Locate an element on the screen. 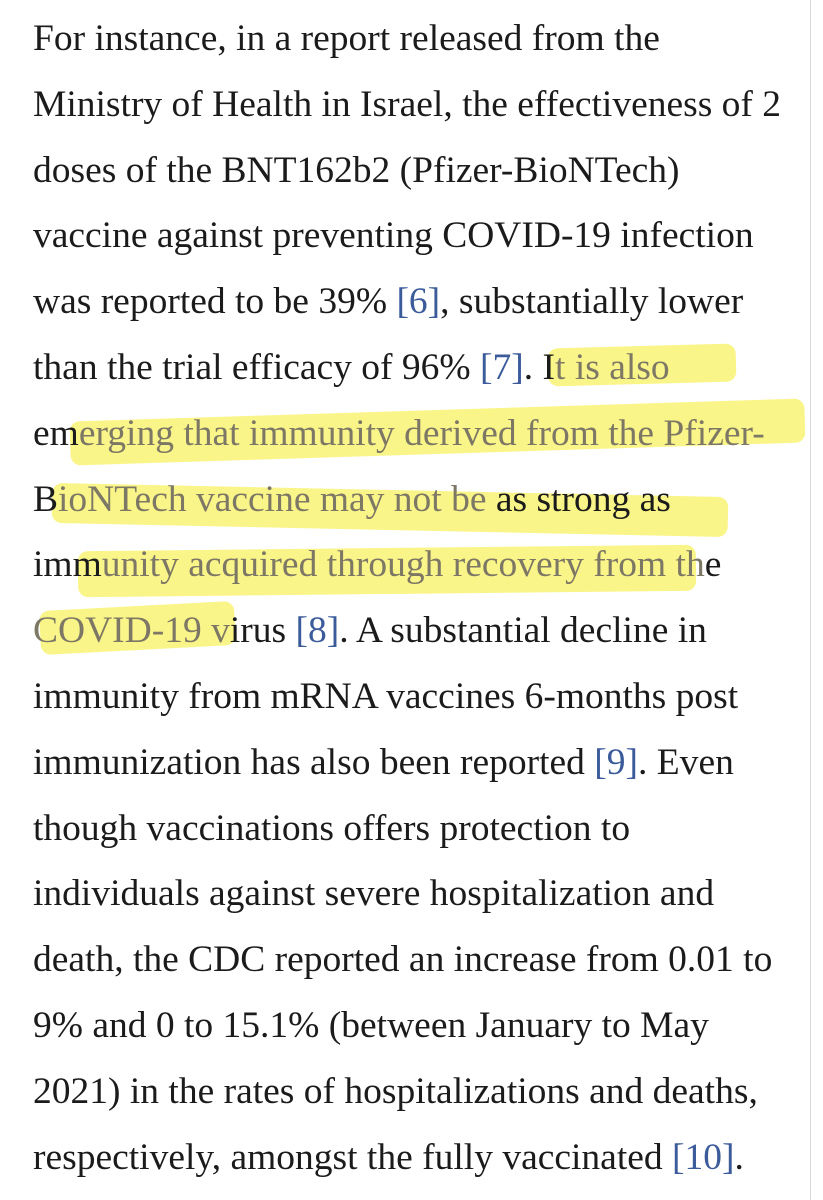 The height and width of the screenshot is (1200, 823). highlighted-text: unity acquired through recovery from th is located at coordinates (403, 565).